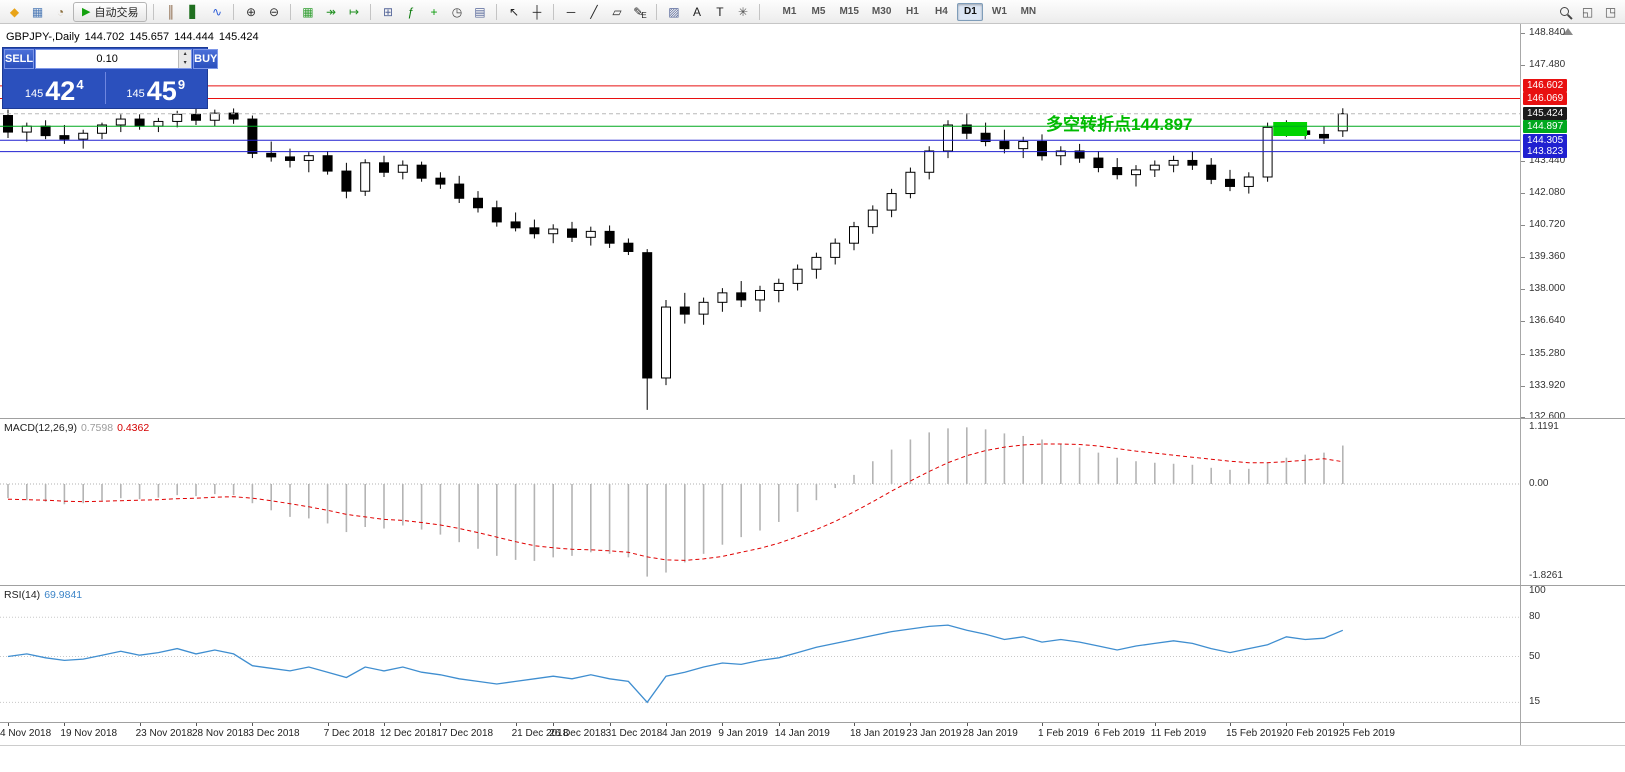  I want to click on grid-icon: ▦, so click(308, 11).